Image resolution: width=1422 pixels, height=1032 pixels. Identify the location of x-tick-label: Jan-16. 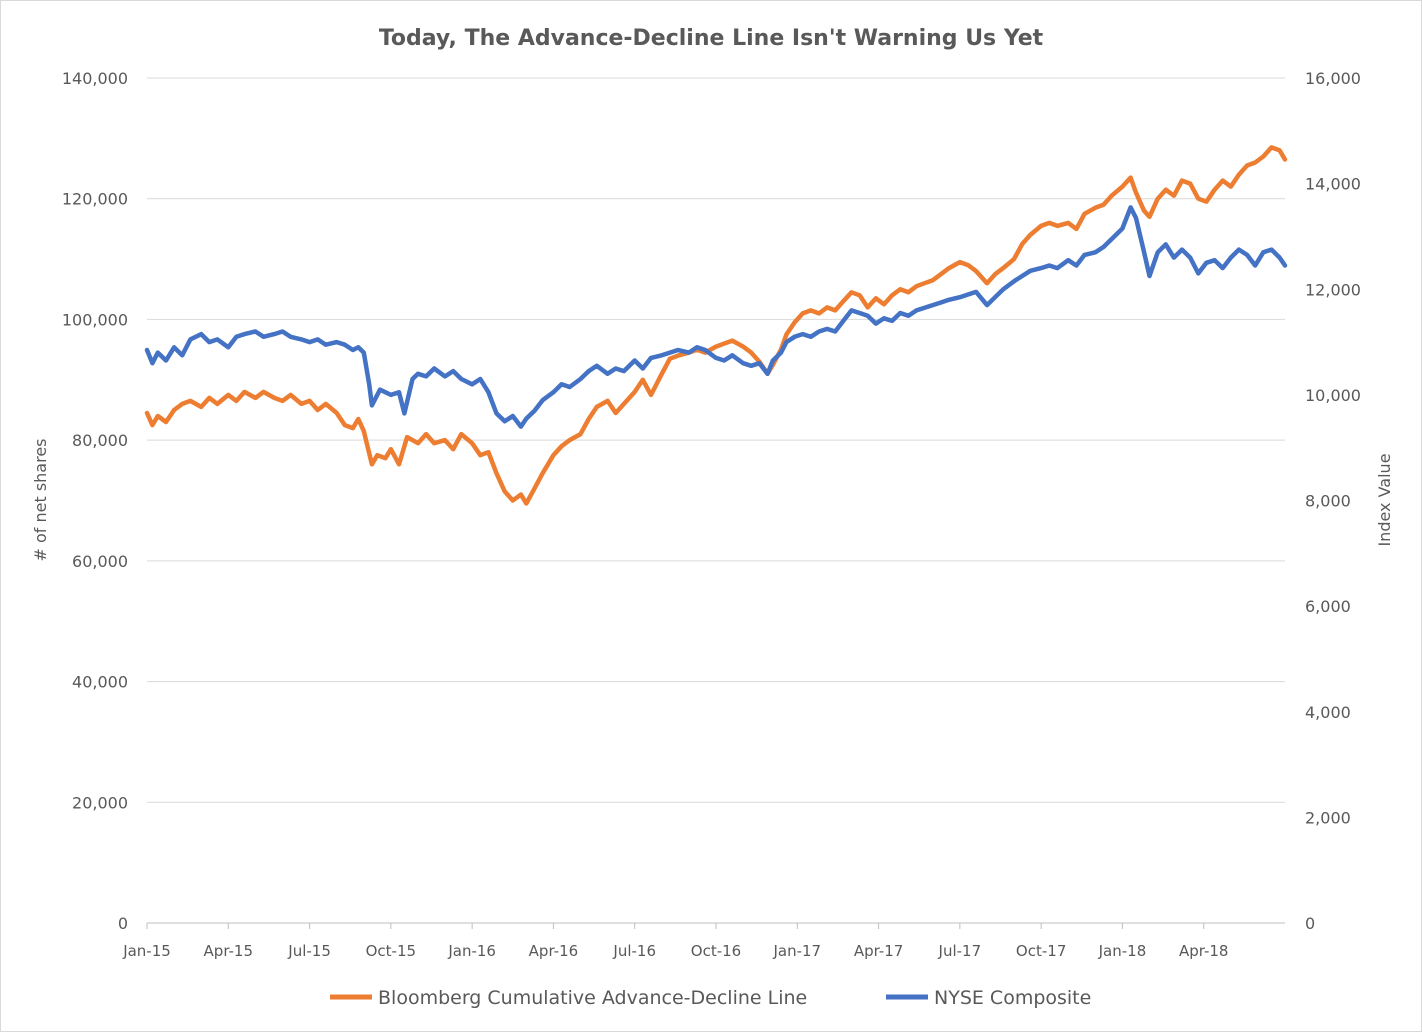
(471, 951).